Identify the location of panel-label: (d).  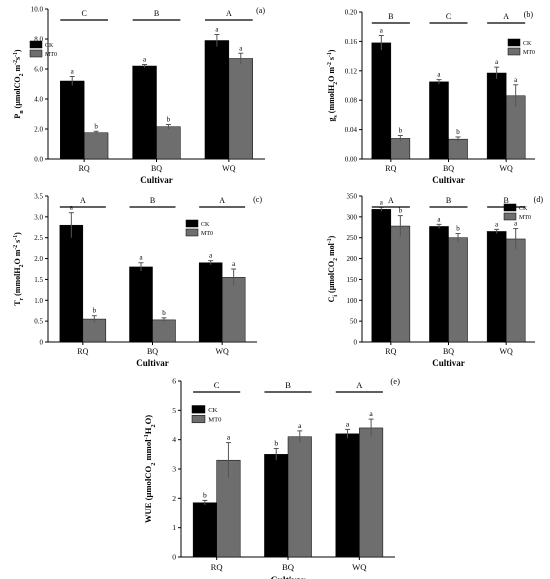
(539, 199).